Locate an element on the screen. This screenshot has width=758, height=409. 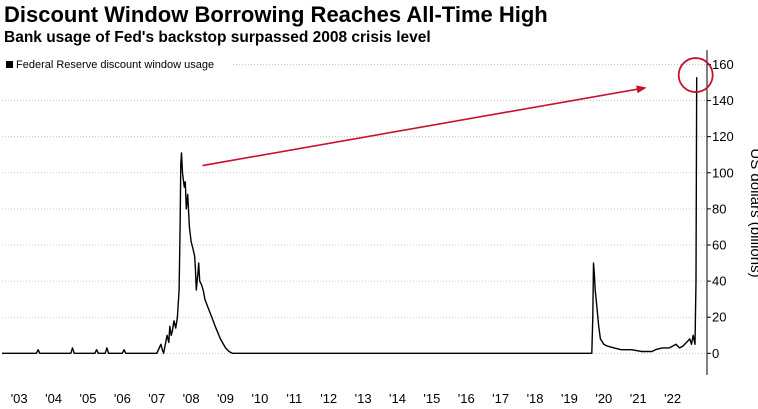
y-tick-label-80: 80 is located at coordinates (719, 208).